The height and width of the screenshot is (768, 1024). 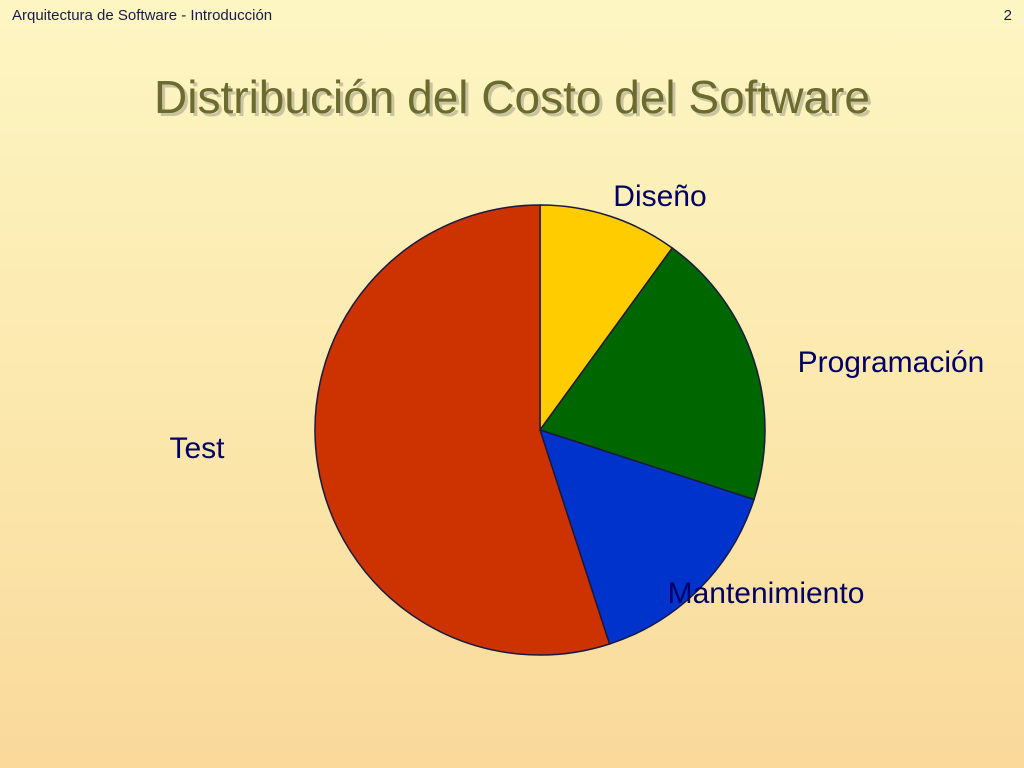 I want to click on slice-label: Diseño, so click(x=659, y=196).